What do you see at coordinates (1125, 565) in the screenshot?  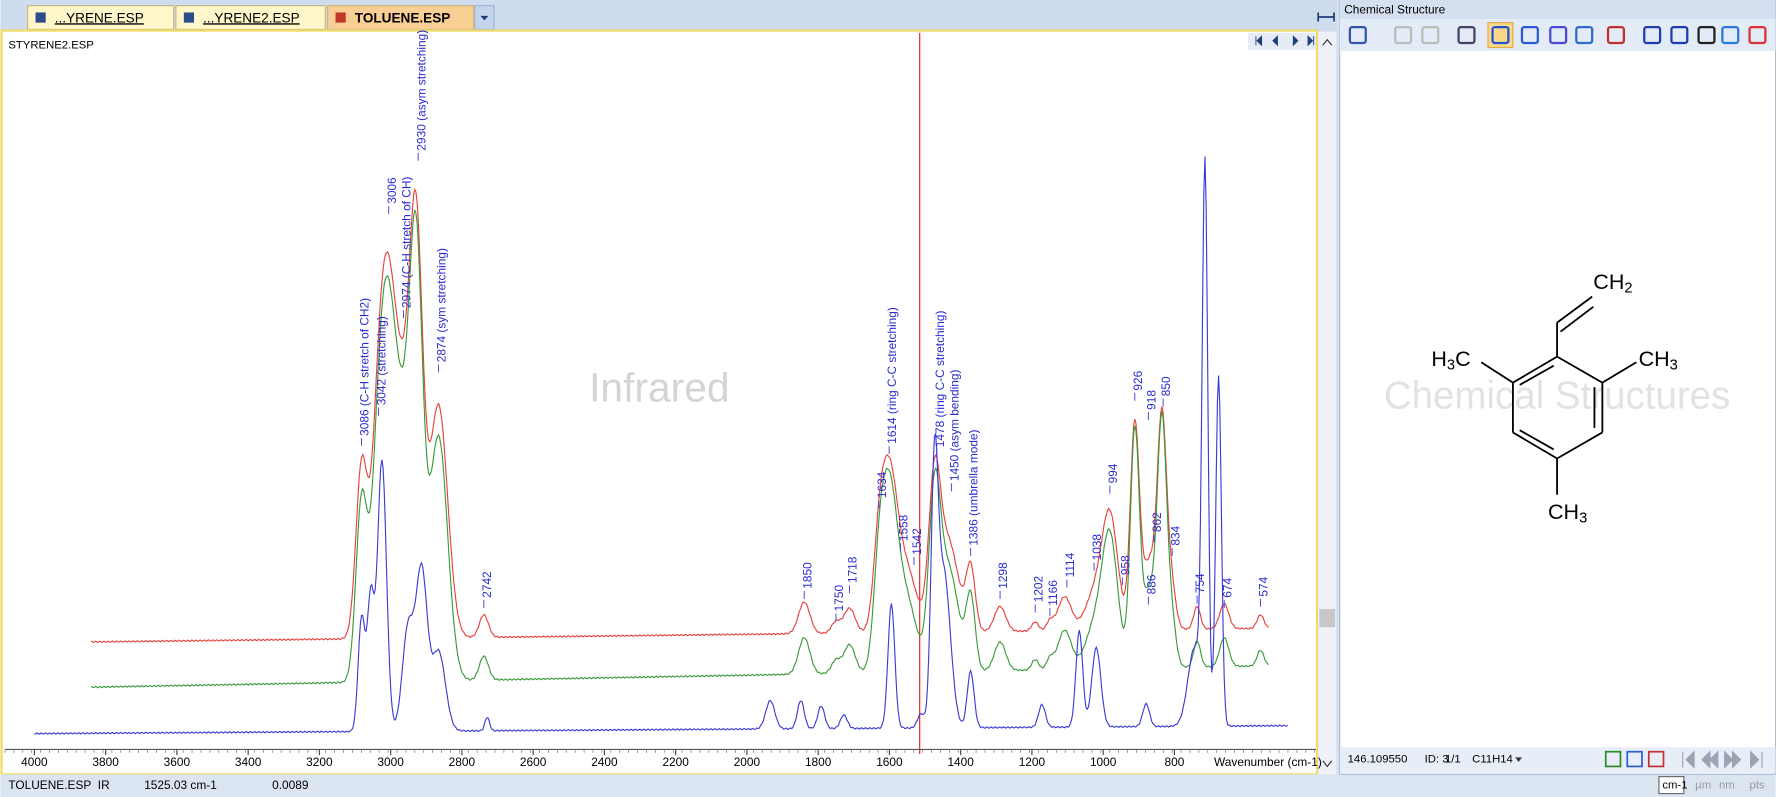 I see `peak-label: 958` at bounding box center [1125, 565].